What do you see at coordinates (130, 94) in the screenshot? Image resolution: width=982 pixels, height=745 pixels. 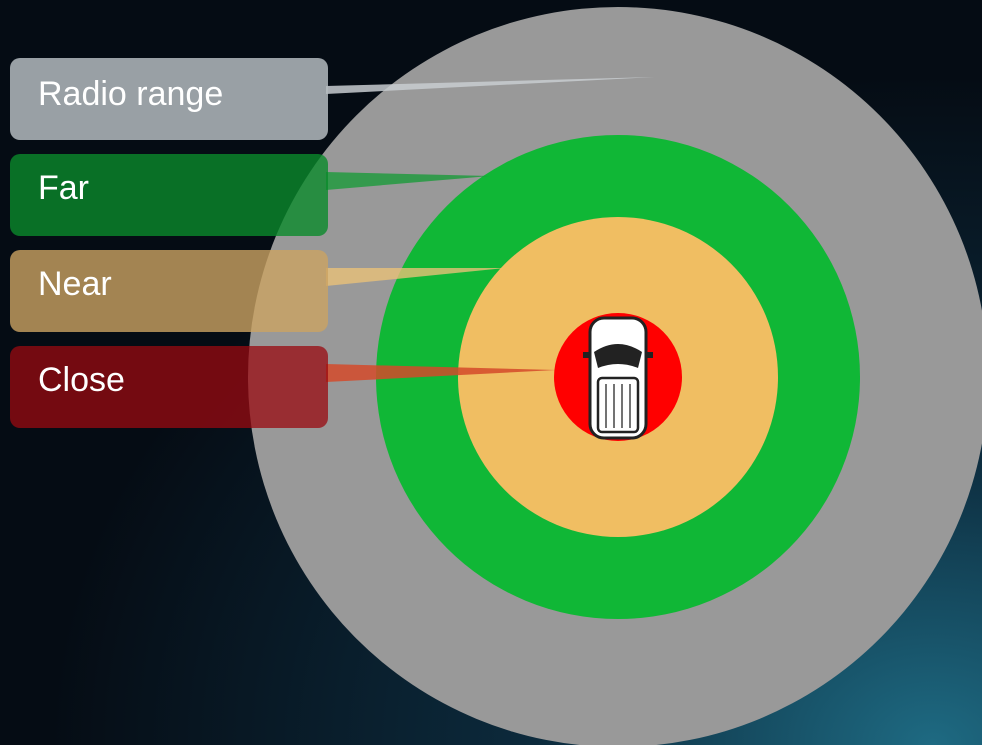 I see `label: Radio range` at bounding box center [130, 94].